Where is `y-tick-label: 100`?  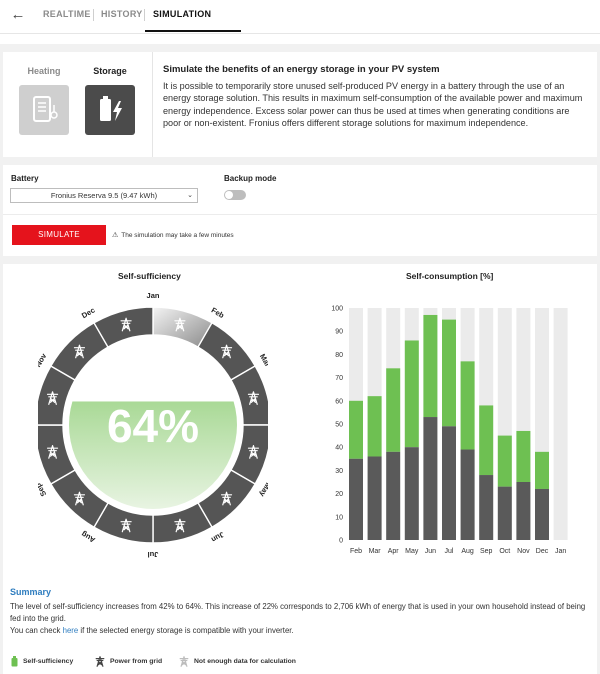
y-tick-label: 100 is located at coordinates (337, 309).